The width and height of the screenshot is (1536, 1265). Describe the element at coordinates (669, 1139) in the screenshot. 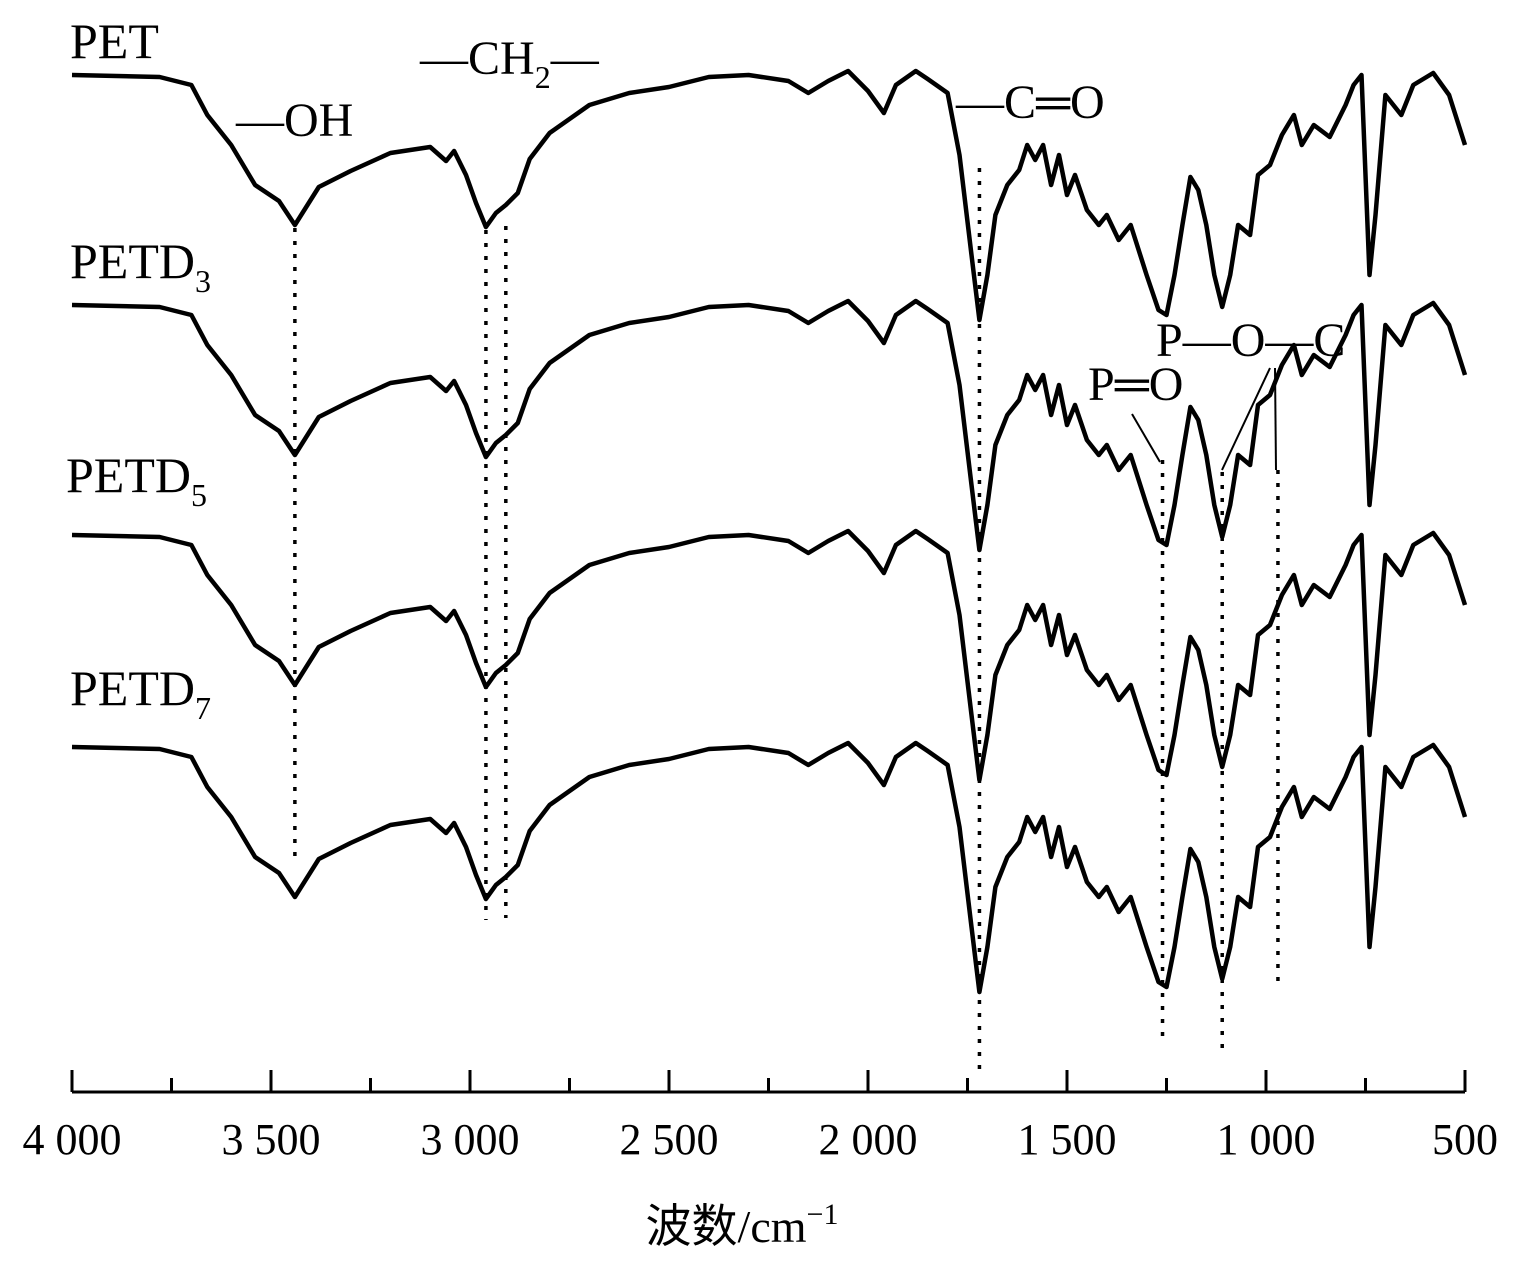

I see `x-tick-label: 2 500` at that location.